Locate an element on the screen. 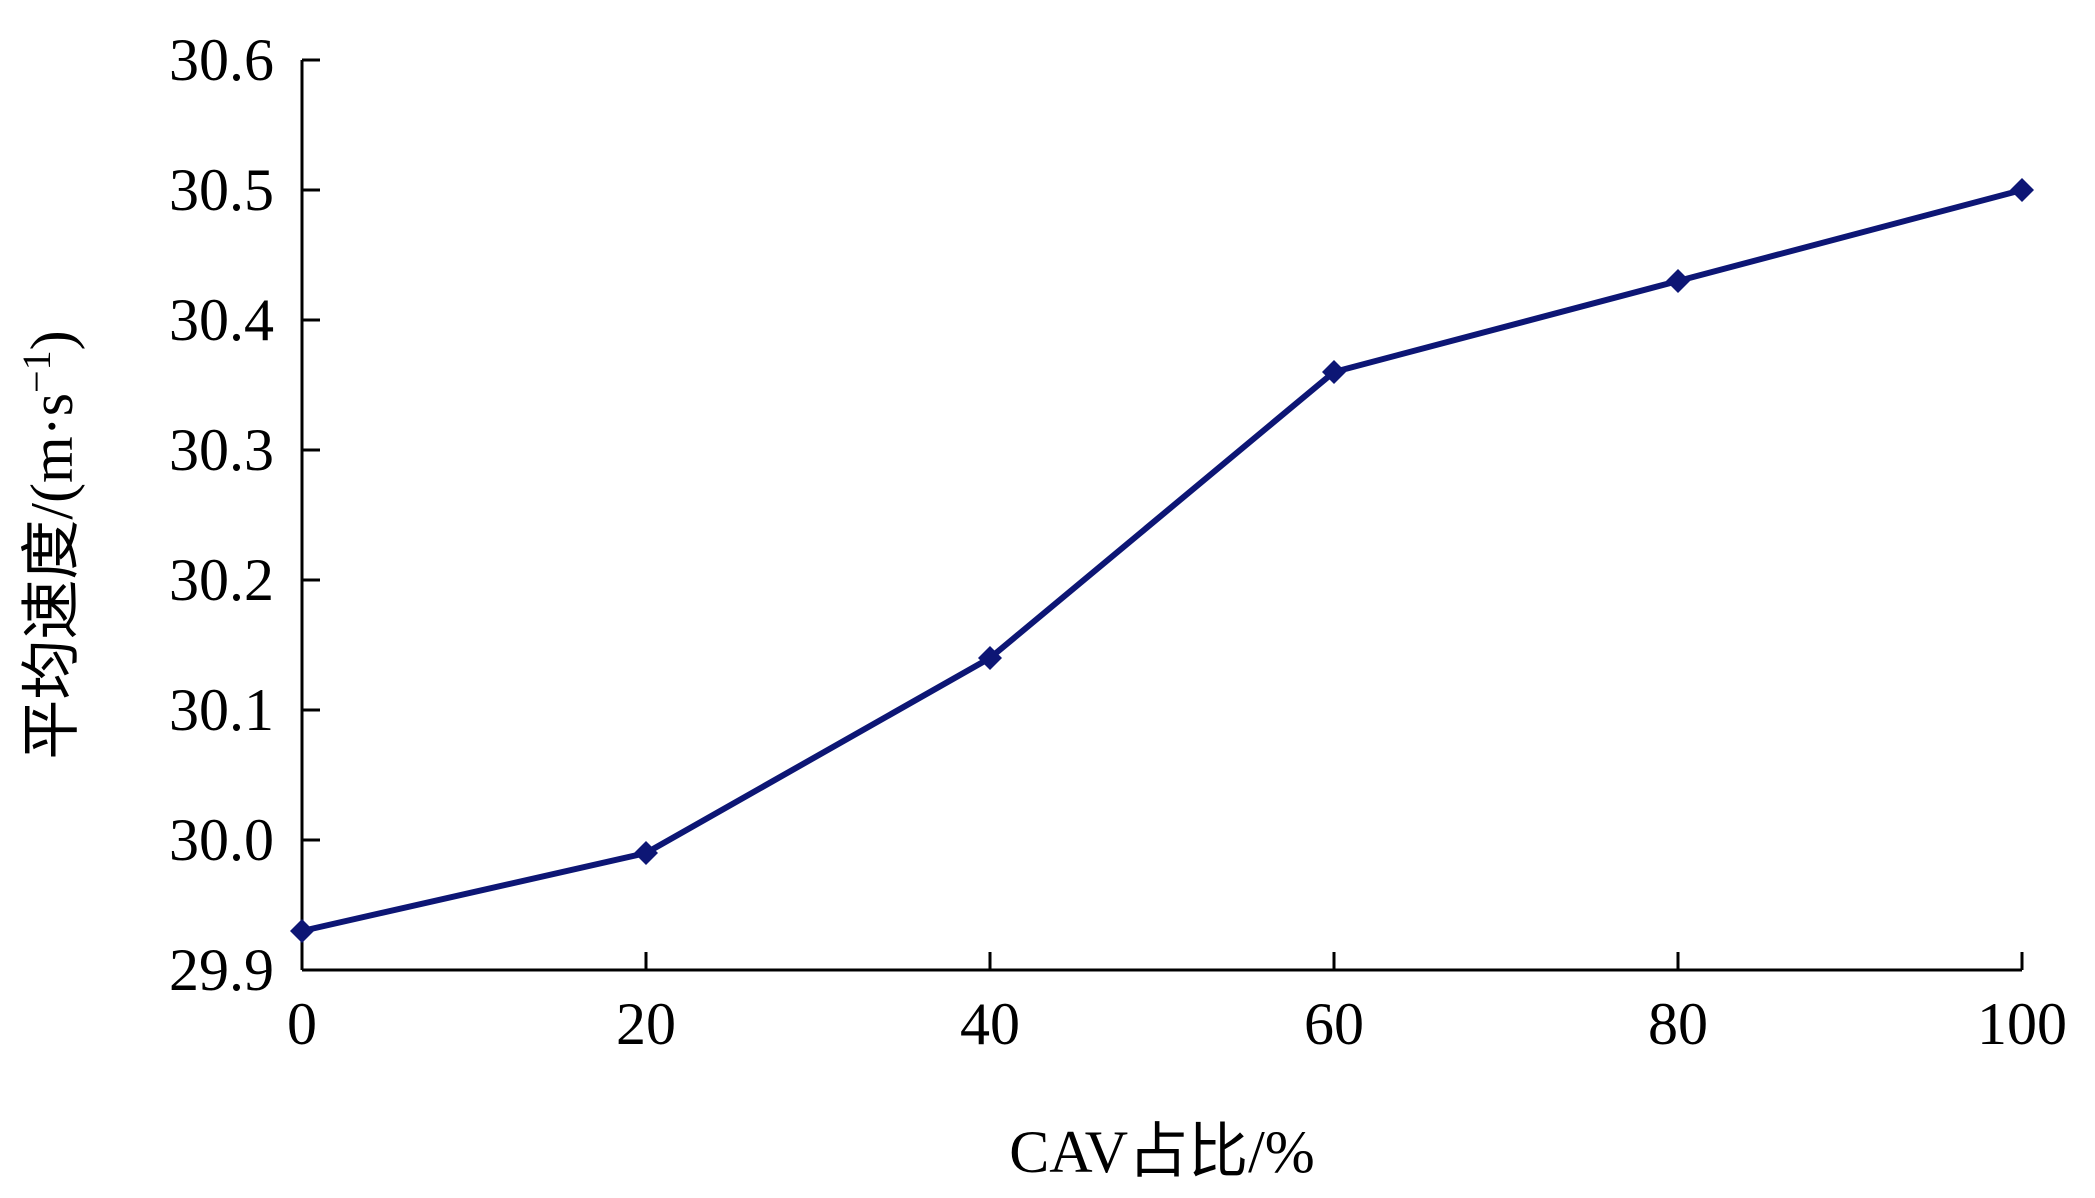  y-tick-label: 30.2 is located at coordinates (221, 580).